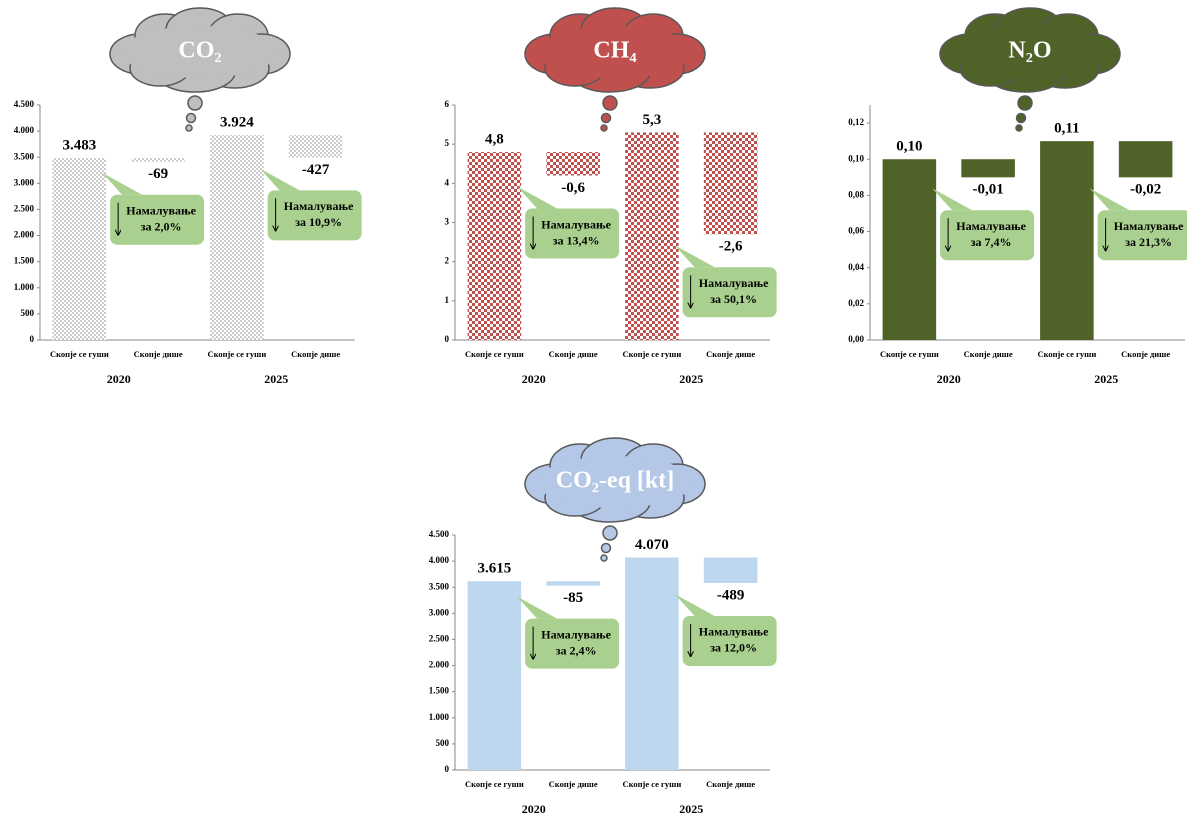 Image resolution: width=1187 pixels, height=816 pixels. What do you see at coordinates (573, 188) in the screenshot?
I see `value-label: -0,6` at bounding box center [573, 188].